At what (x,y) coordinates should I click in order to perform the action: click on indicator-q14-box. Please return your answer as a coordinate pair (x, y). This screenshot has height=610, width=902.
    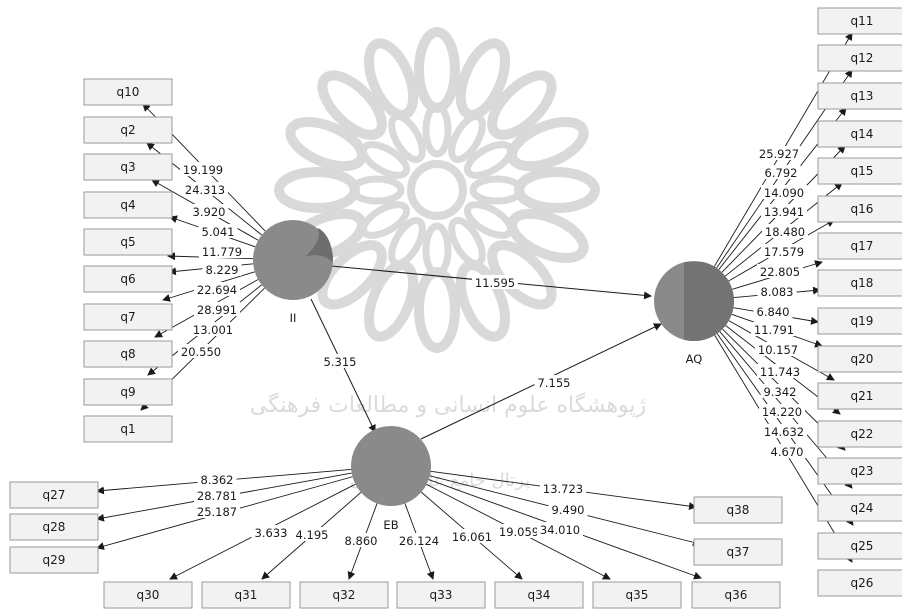
    Looking at the image, I should click on (859, 134).